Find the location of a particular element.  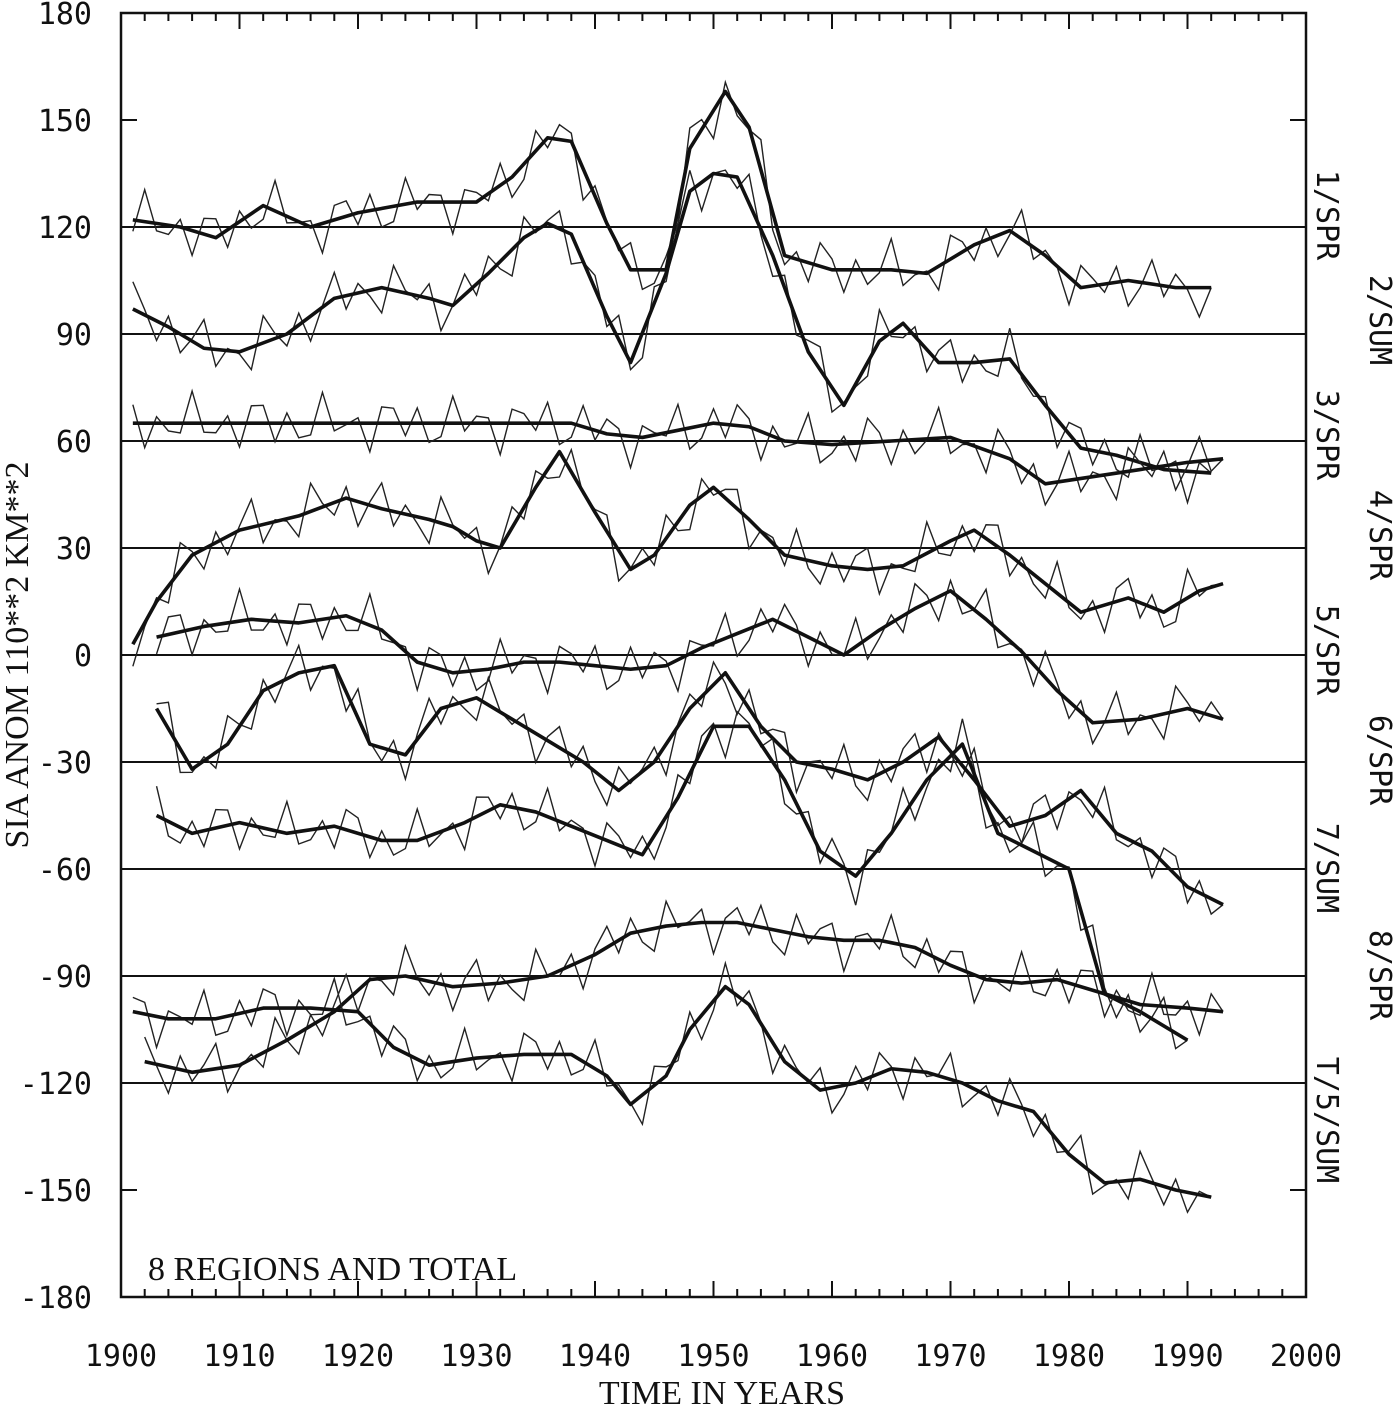

series-raw-5/SPR is located at coordinates (689, 662).